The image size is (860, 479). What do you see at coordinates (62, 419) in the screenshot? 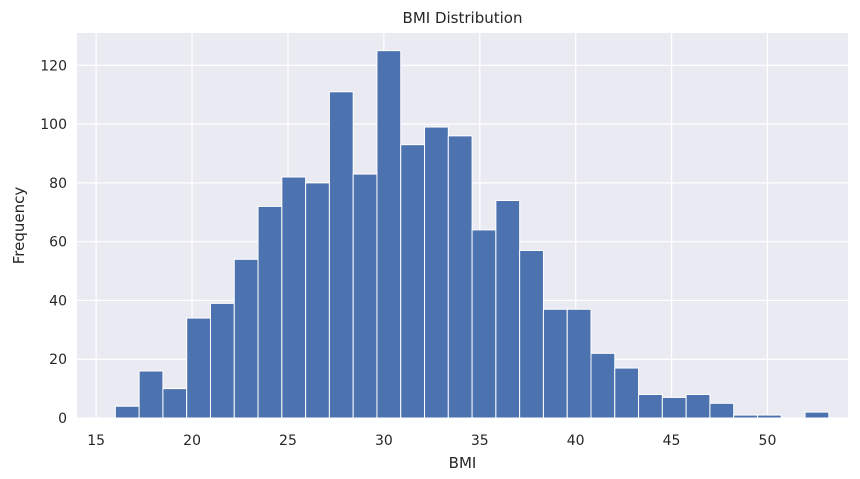
I see `y-tick-label: 0` at bounding box center [62, 419].